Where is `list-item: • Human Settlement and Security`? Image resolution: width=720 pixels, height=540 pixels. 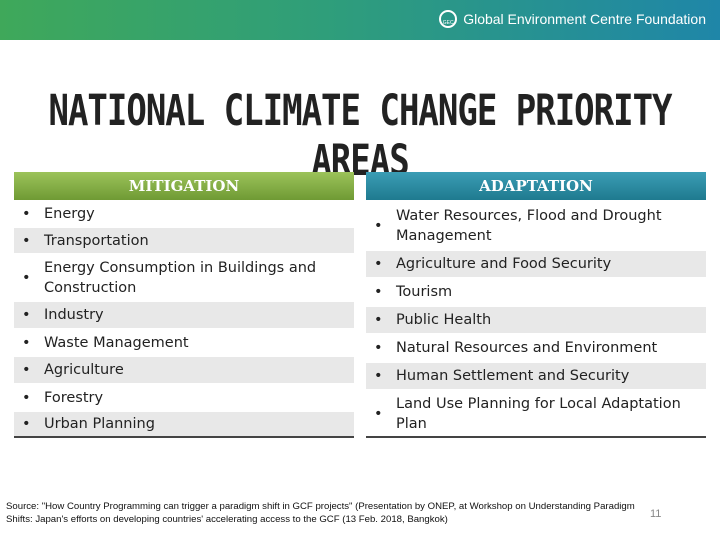 list-item: • Human Settlement and Security is located at coordinates (536, 375).